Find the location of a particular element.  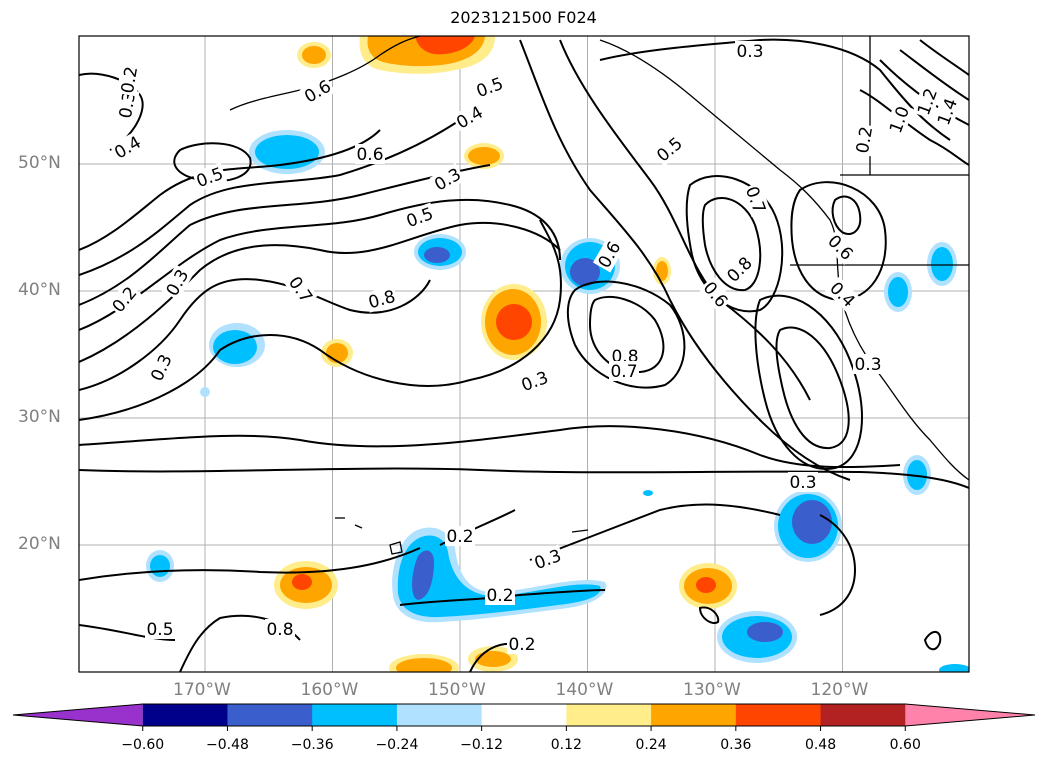

colorbar-tick-label: −0.24 is located at coordinates (397, 745).